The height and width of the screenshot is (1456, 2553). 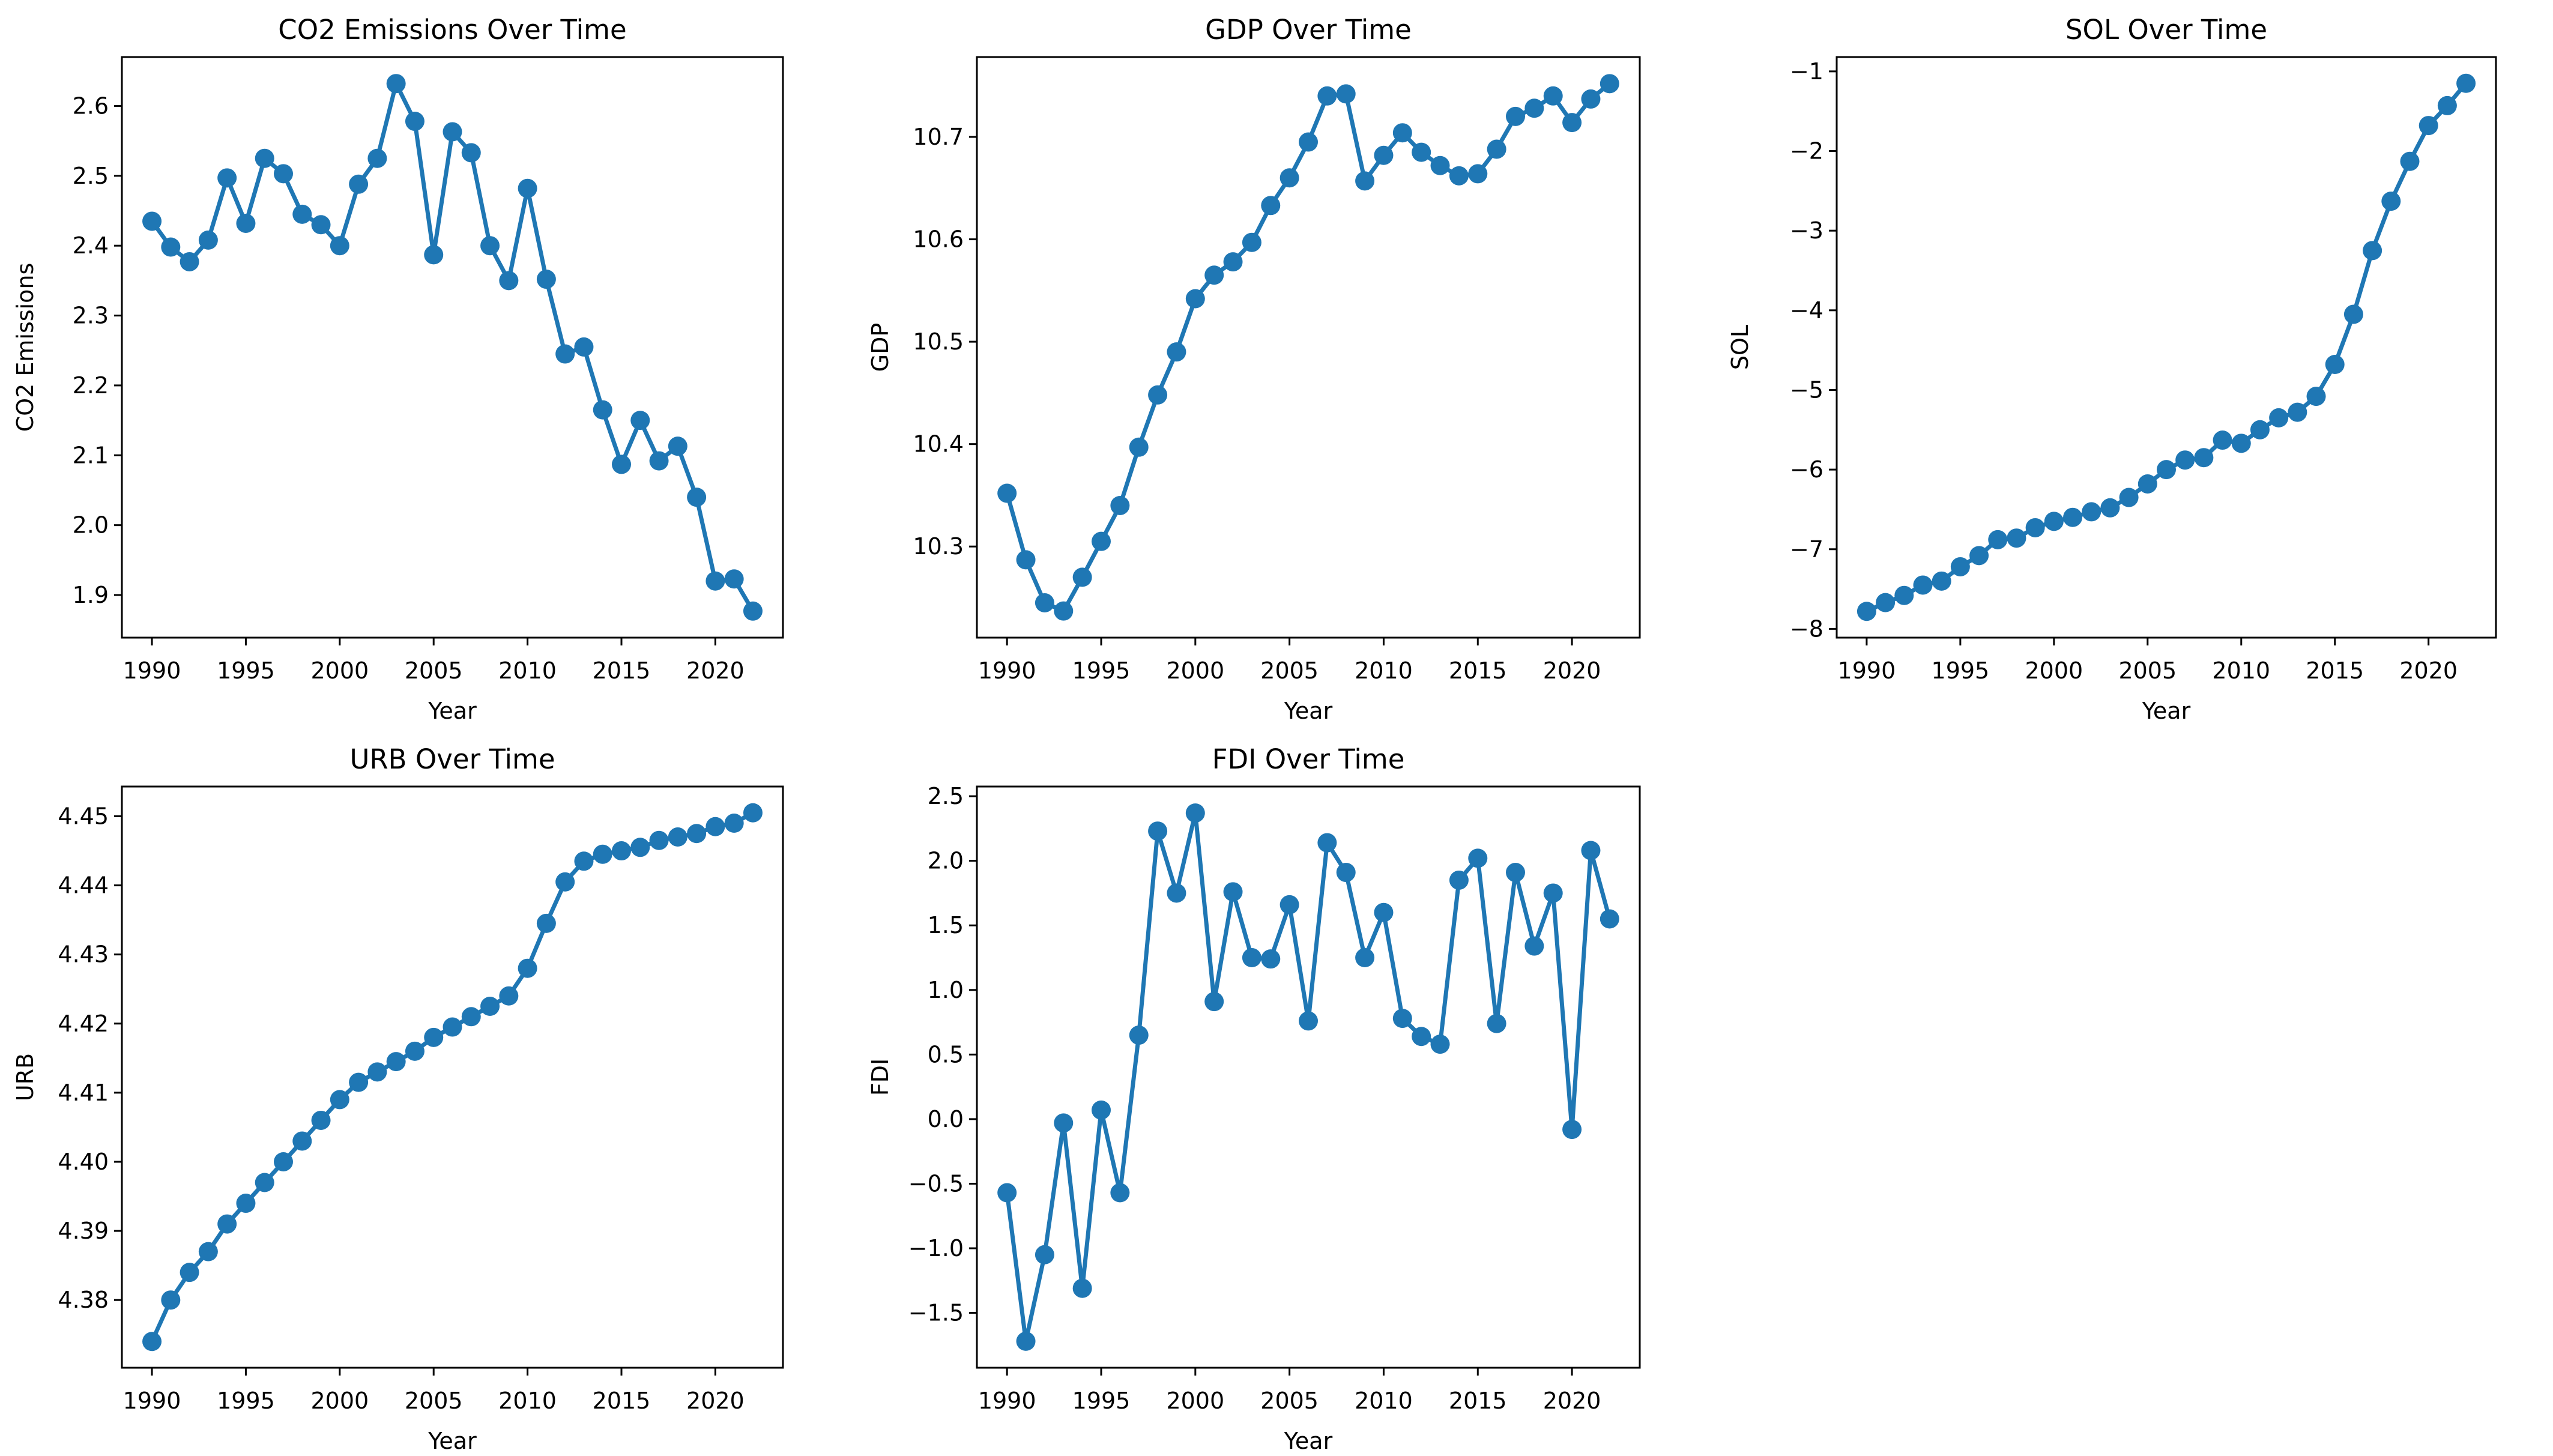 I want to click on y-tick-label: 2.3, so click(x=91, y=316).